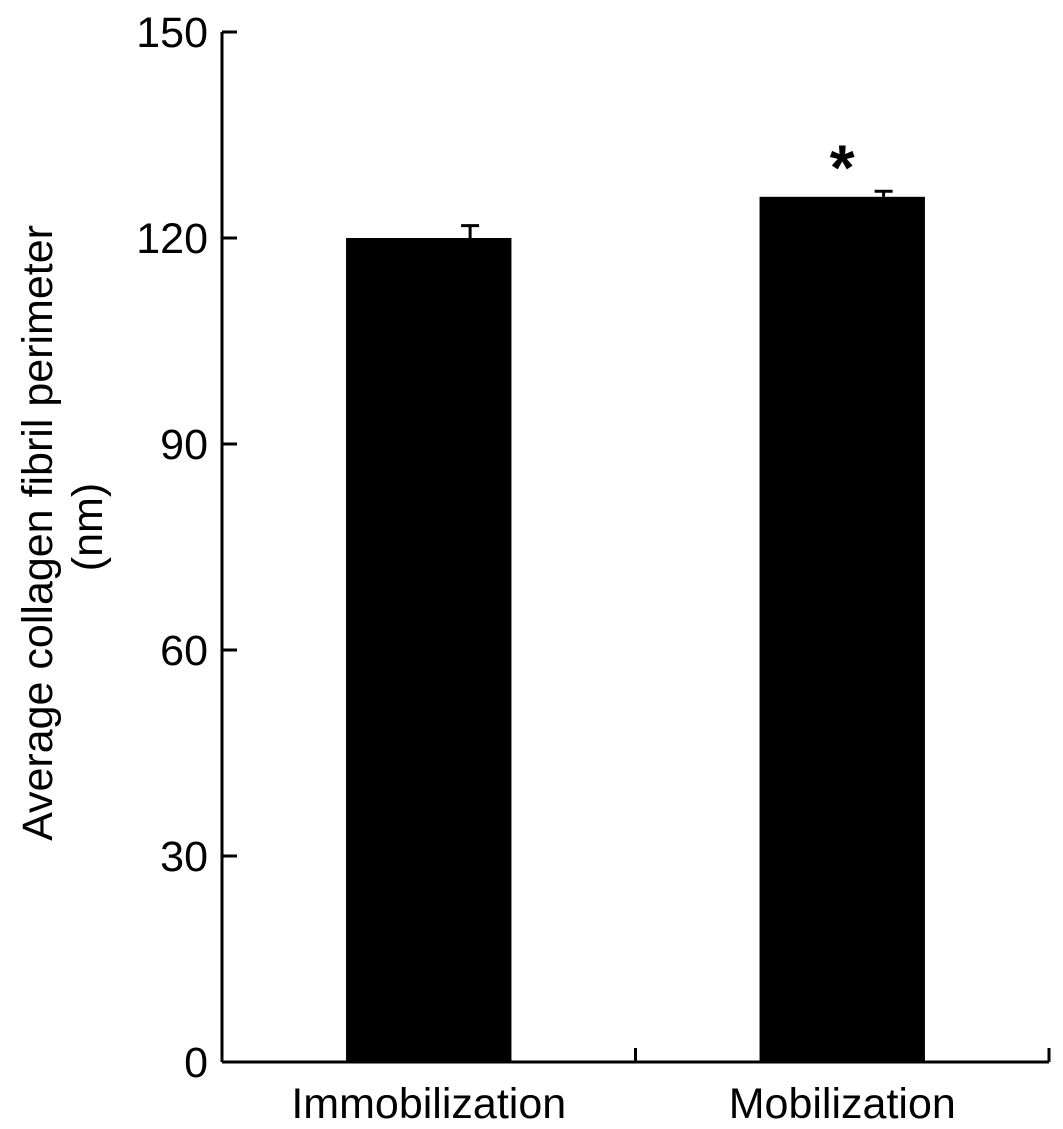  Describe the element at coordinates (429, 650) in the screenshot. I see `bar-immobilization` at that location.